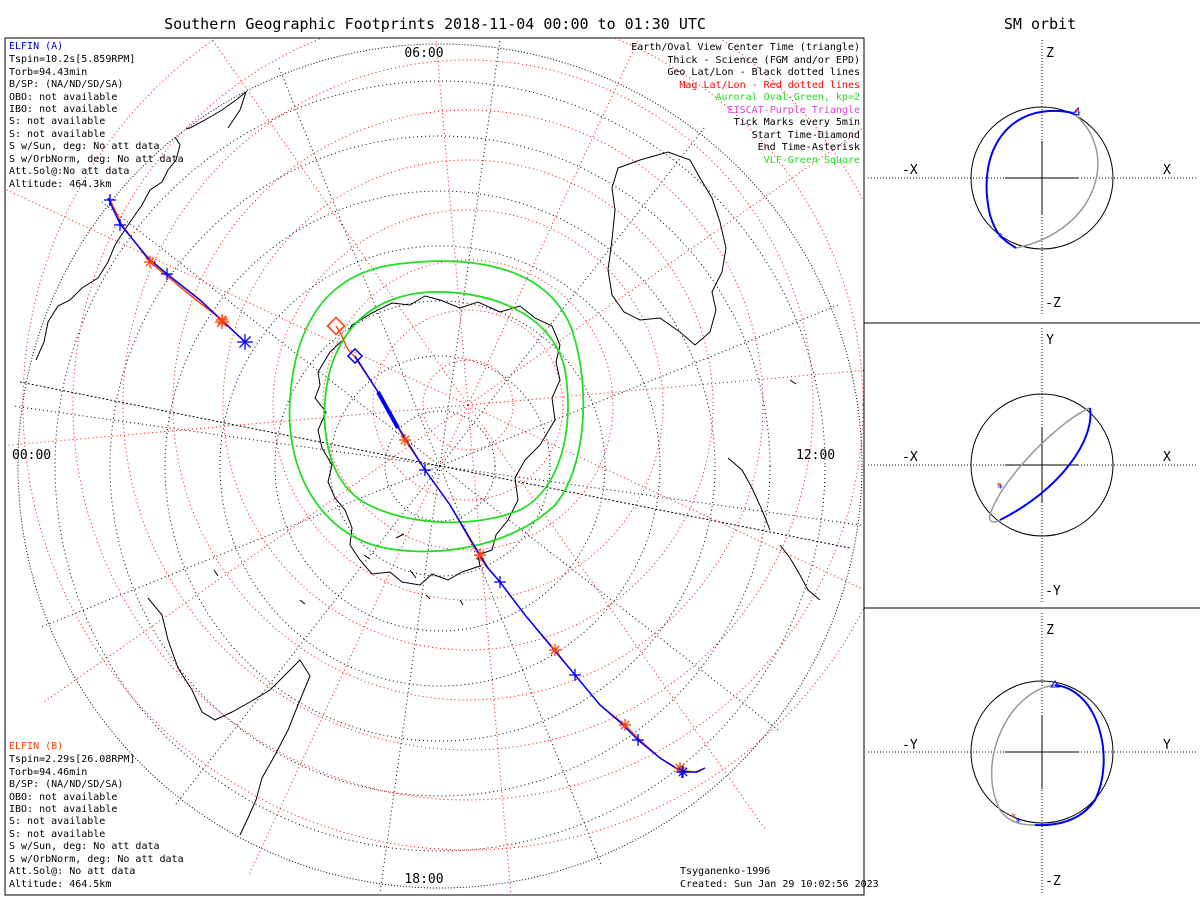 The image size is (1200, 900). Describe the element at coordinates (355, 356) in the screenshot. I see `start-diamond-a` at that location.